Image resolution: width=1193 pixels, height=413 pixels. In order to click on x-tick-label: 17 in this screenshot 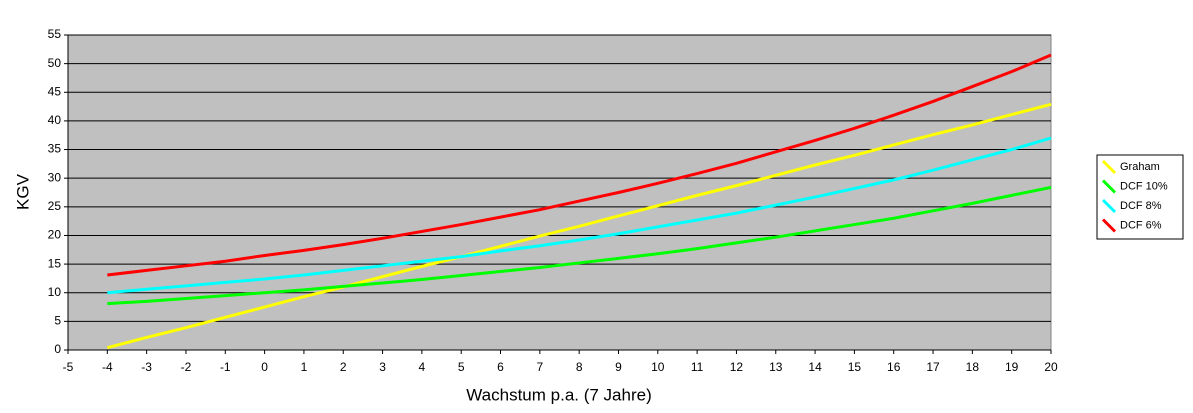, I will do `click(933, 367)`.